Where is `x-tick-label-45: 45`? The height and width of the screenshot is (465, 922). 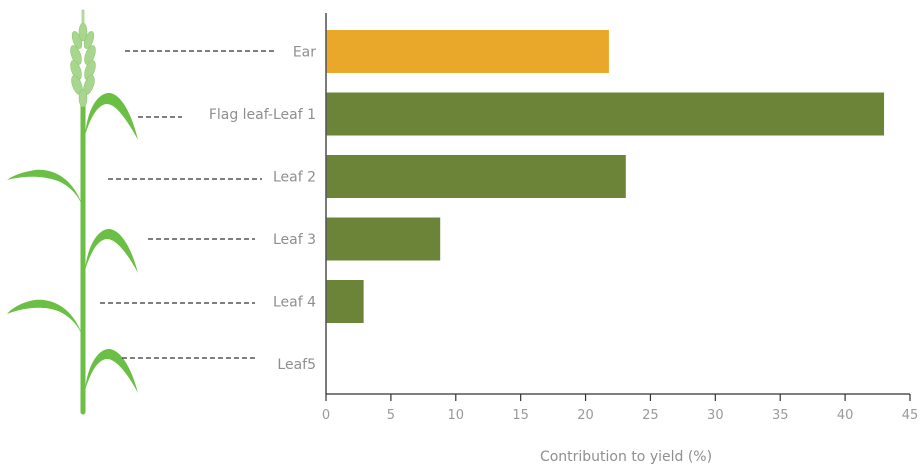
x-tick-label-45: 45 is located at coordinates (910, 415).